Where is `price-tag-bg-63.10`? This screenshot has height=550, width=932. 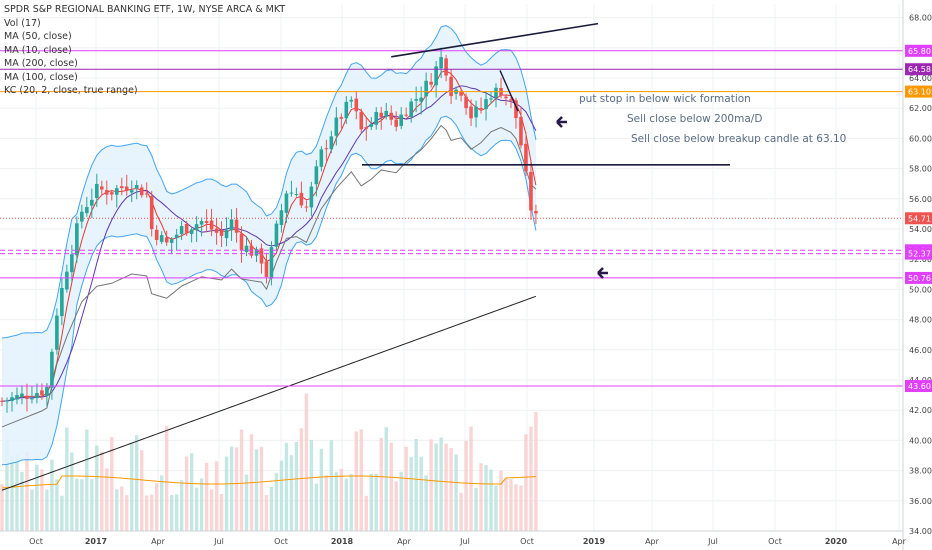 price-tag-bg-63.10 is located at coordinates (918, 91).